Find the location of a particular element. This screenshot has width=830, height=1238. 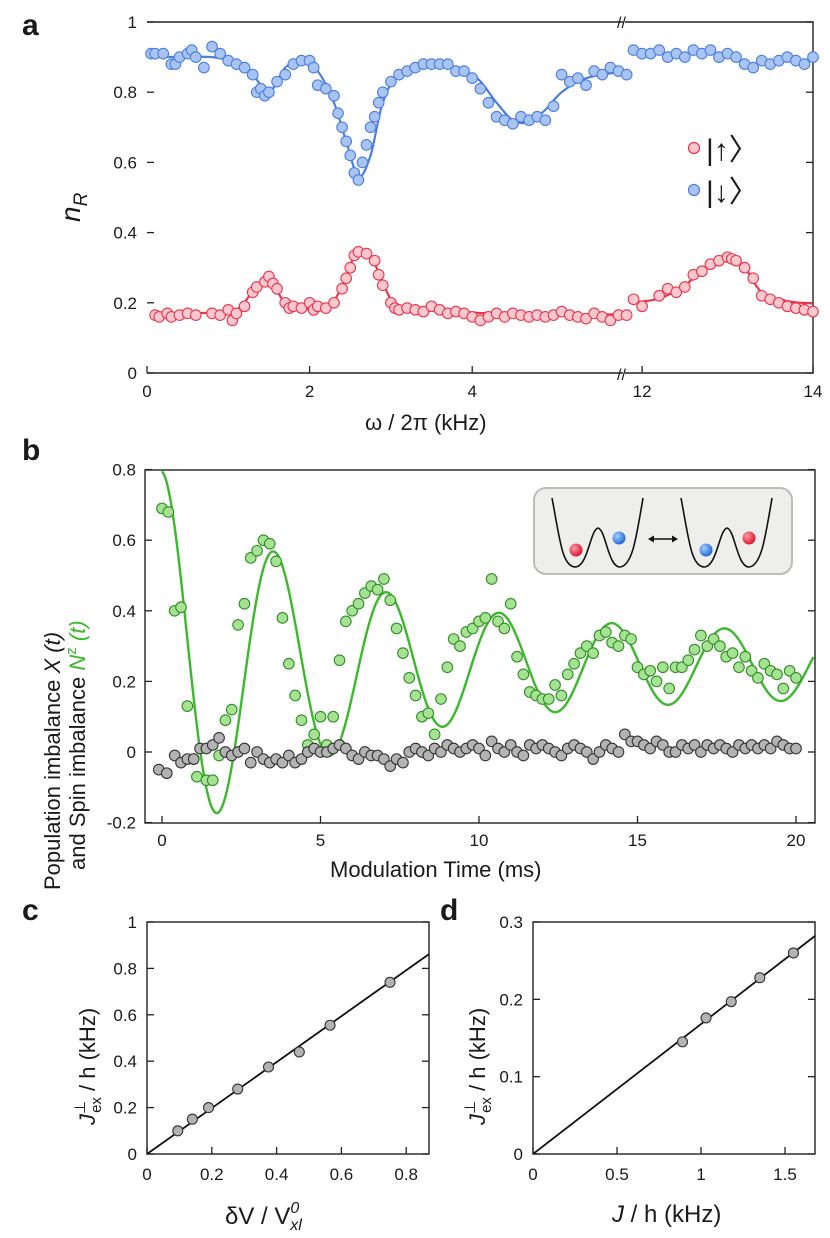

panel-d-ticks: 0 0.5 1 1.5 0 0.1 0.2 0.3 is located at coordinates (657, 1048).